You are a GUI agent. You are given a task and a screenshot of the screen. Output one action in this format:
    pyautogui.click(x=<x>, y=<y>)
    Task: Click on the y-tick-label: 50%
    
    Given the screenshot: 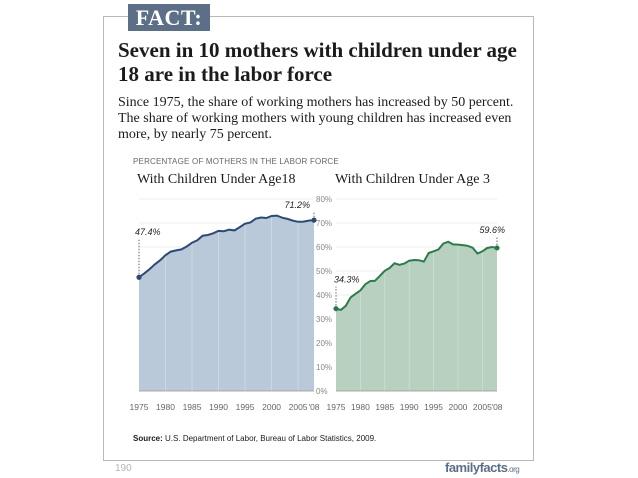 What is the action you would take?
    pyautogui.click(x=324, y=271)
    